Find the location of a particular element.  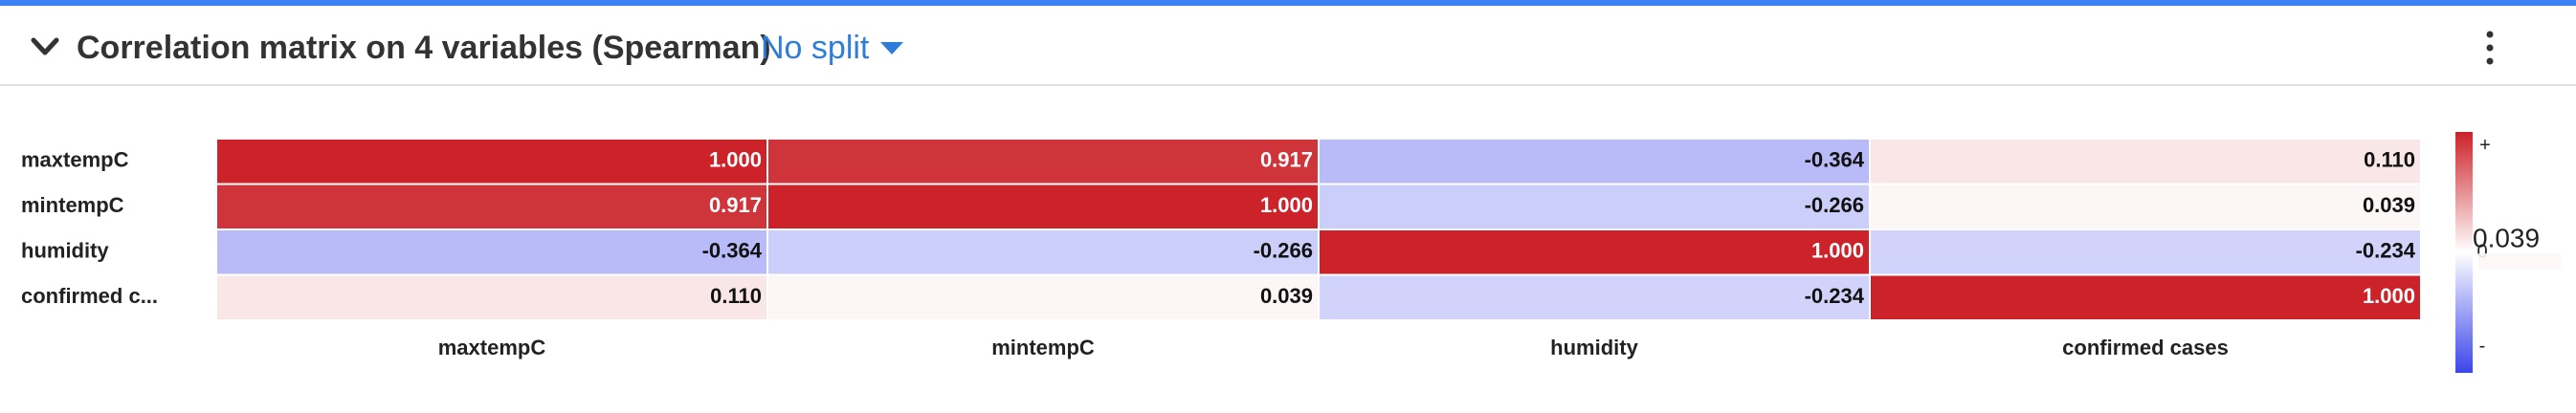

row-label: maxtempC is located at coordinates (75, 160).